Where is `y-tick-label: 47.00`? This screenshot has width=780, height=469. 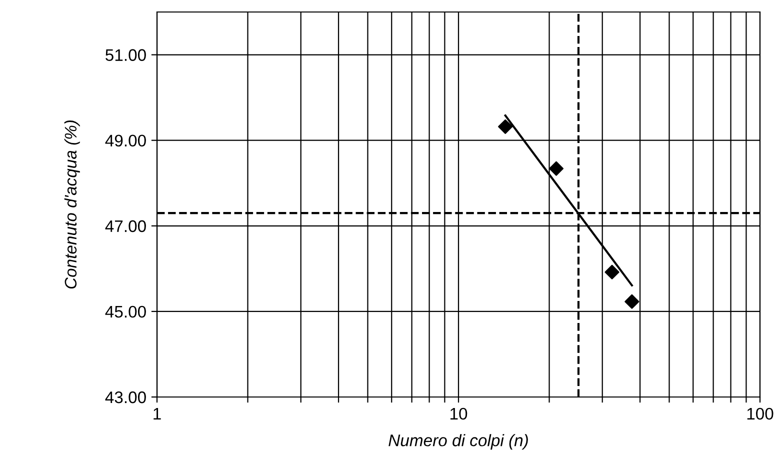
y-tick-label: 47.00 is located at coordinates (125, 226).